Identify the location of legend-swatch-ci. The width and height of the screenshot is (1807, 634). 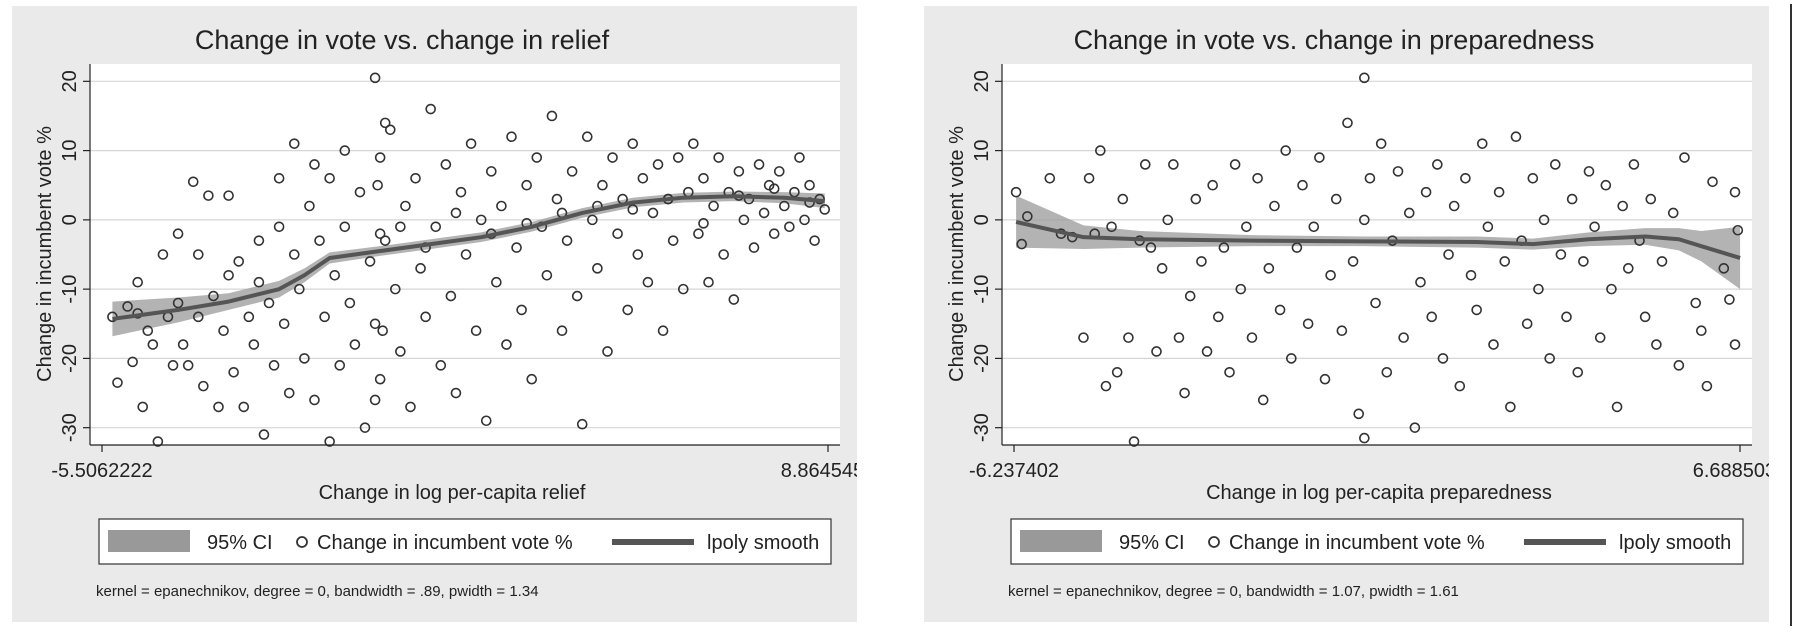
(149, 541).